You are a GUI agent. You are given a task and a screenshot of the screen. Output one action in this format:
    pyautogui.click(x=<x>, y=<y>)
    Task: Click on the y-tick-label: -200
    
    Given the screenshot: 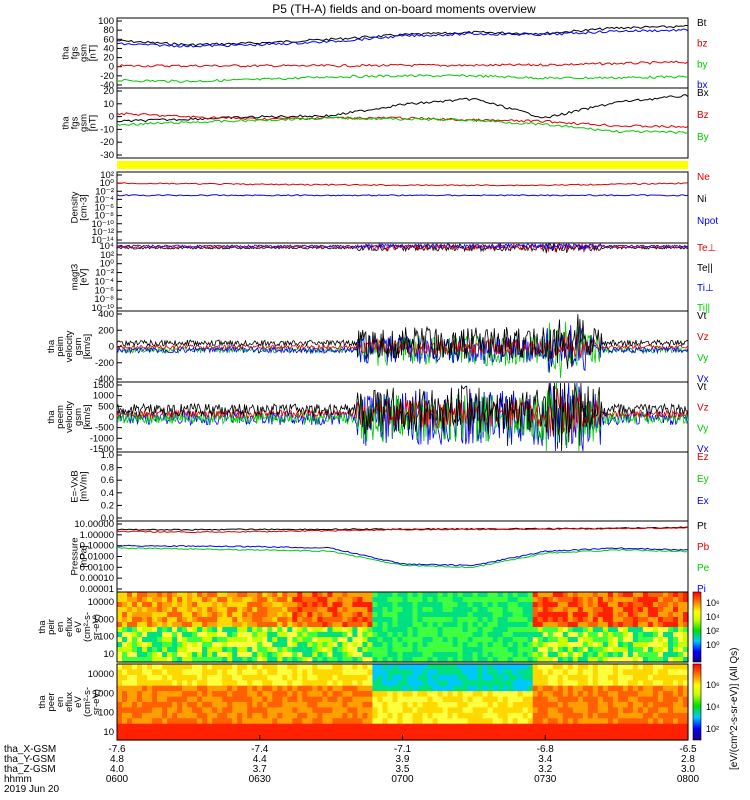 What is the action you would take?
    pyautogui.click(x=104, y=363)
    